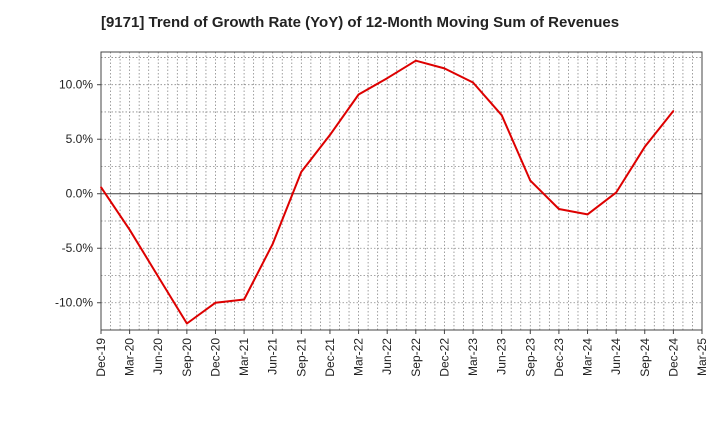  What do you see at coordinates (702, 357) in the screenshot?
I see `x-tick-label: Mar-25` at bounding box center [702, 357].